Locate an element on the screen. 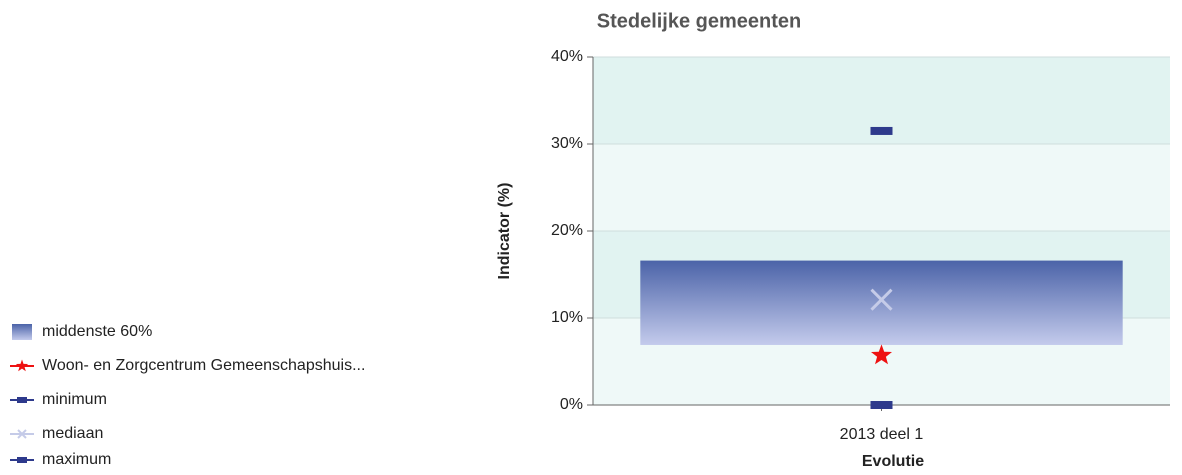 The width and height of the screenshot is (1182, 475). y-tick-label: 30% is located at coordinates (567, 143).